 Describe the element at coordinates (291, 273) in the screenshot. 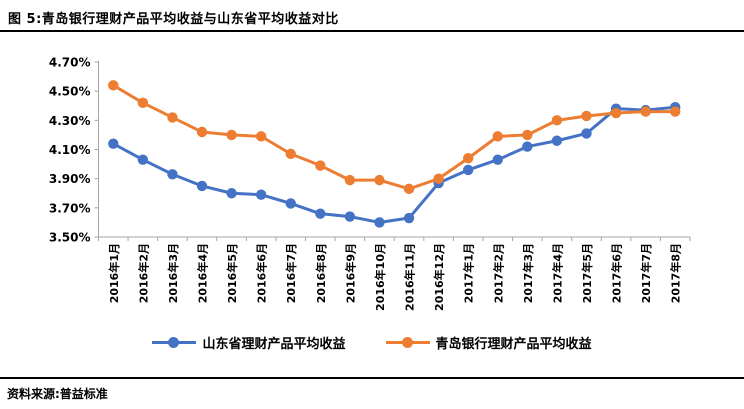

I see `x-axis-label: 2016年7月` at that location.